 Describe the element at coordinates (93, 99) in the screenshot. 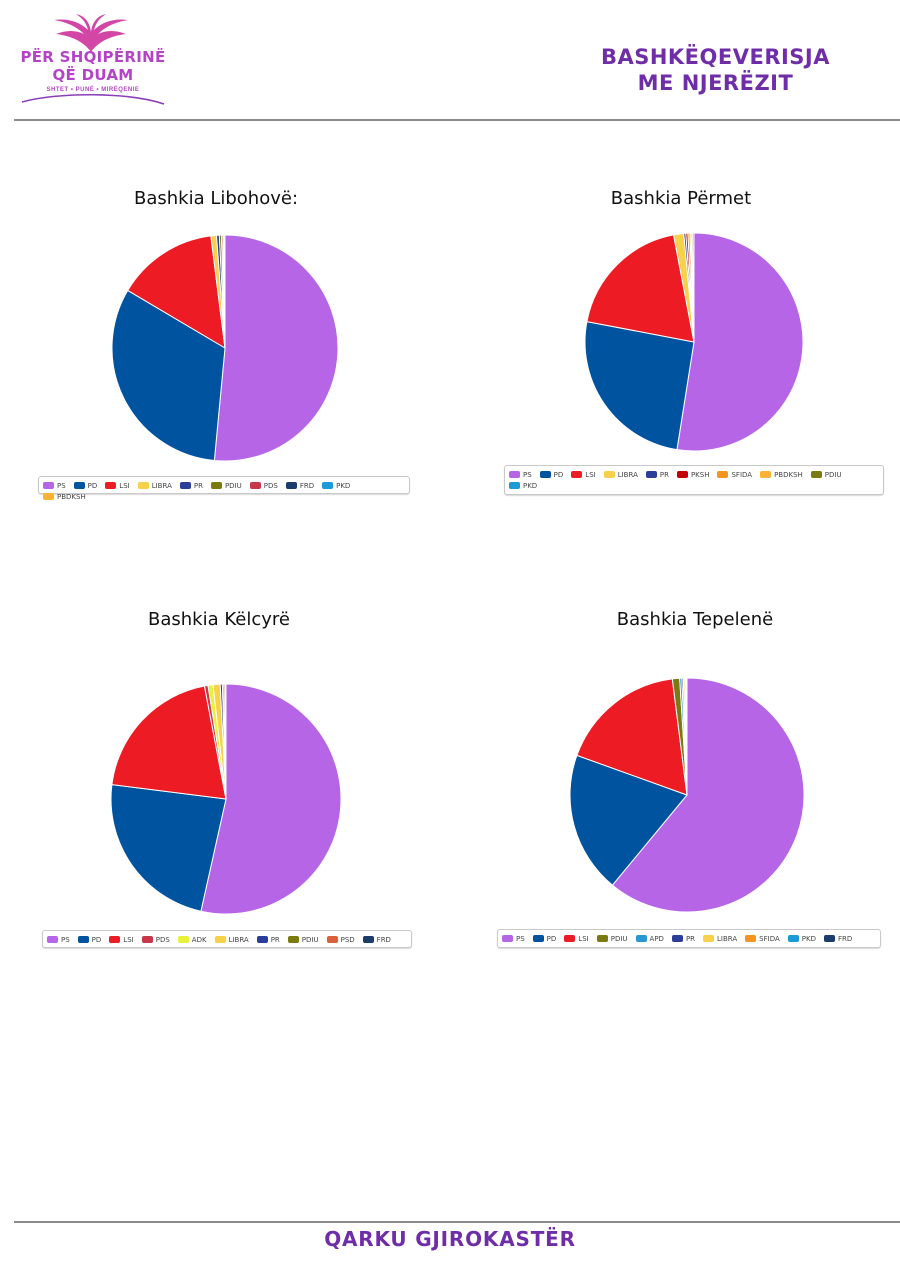

I see `logo-swoosh-icon` at that location.